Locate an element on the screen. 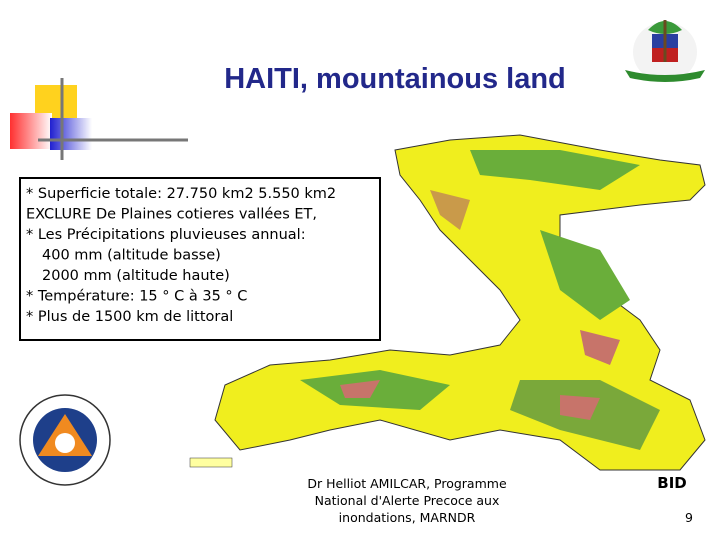  civil-protection-logo is located at coordinates (65, 440).